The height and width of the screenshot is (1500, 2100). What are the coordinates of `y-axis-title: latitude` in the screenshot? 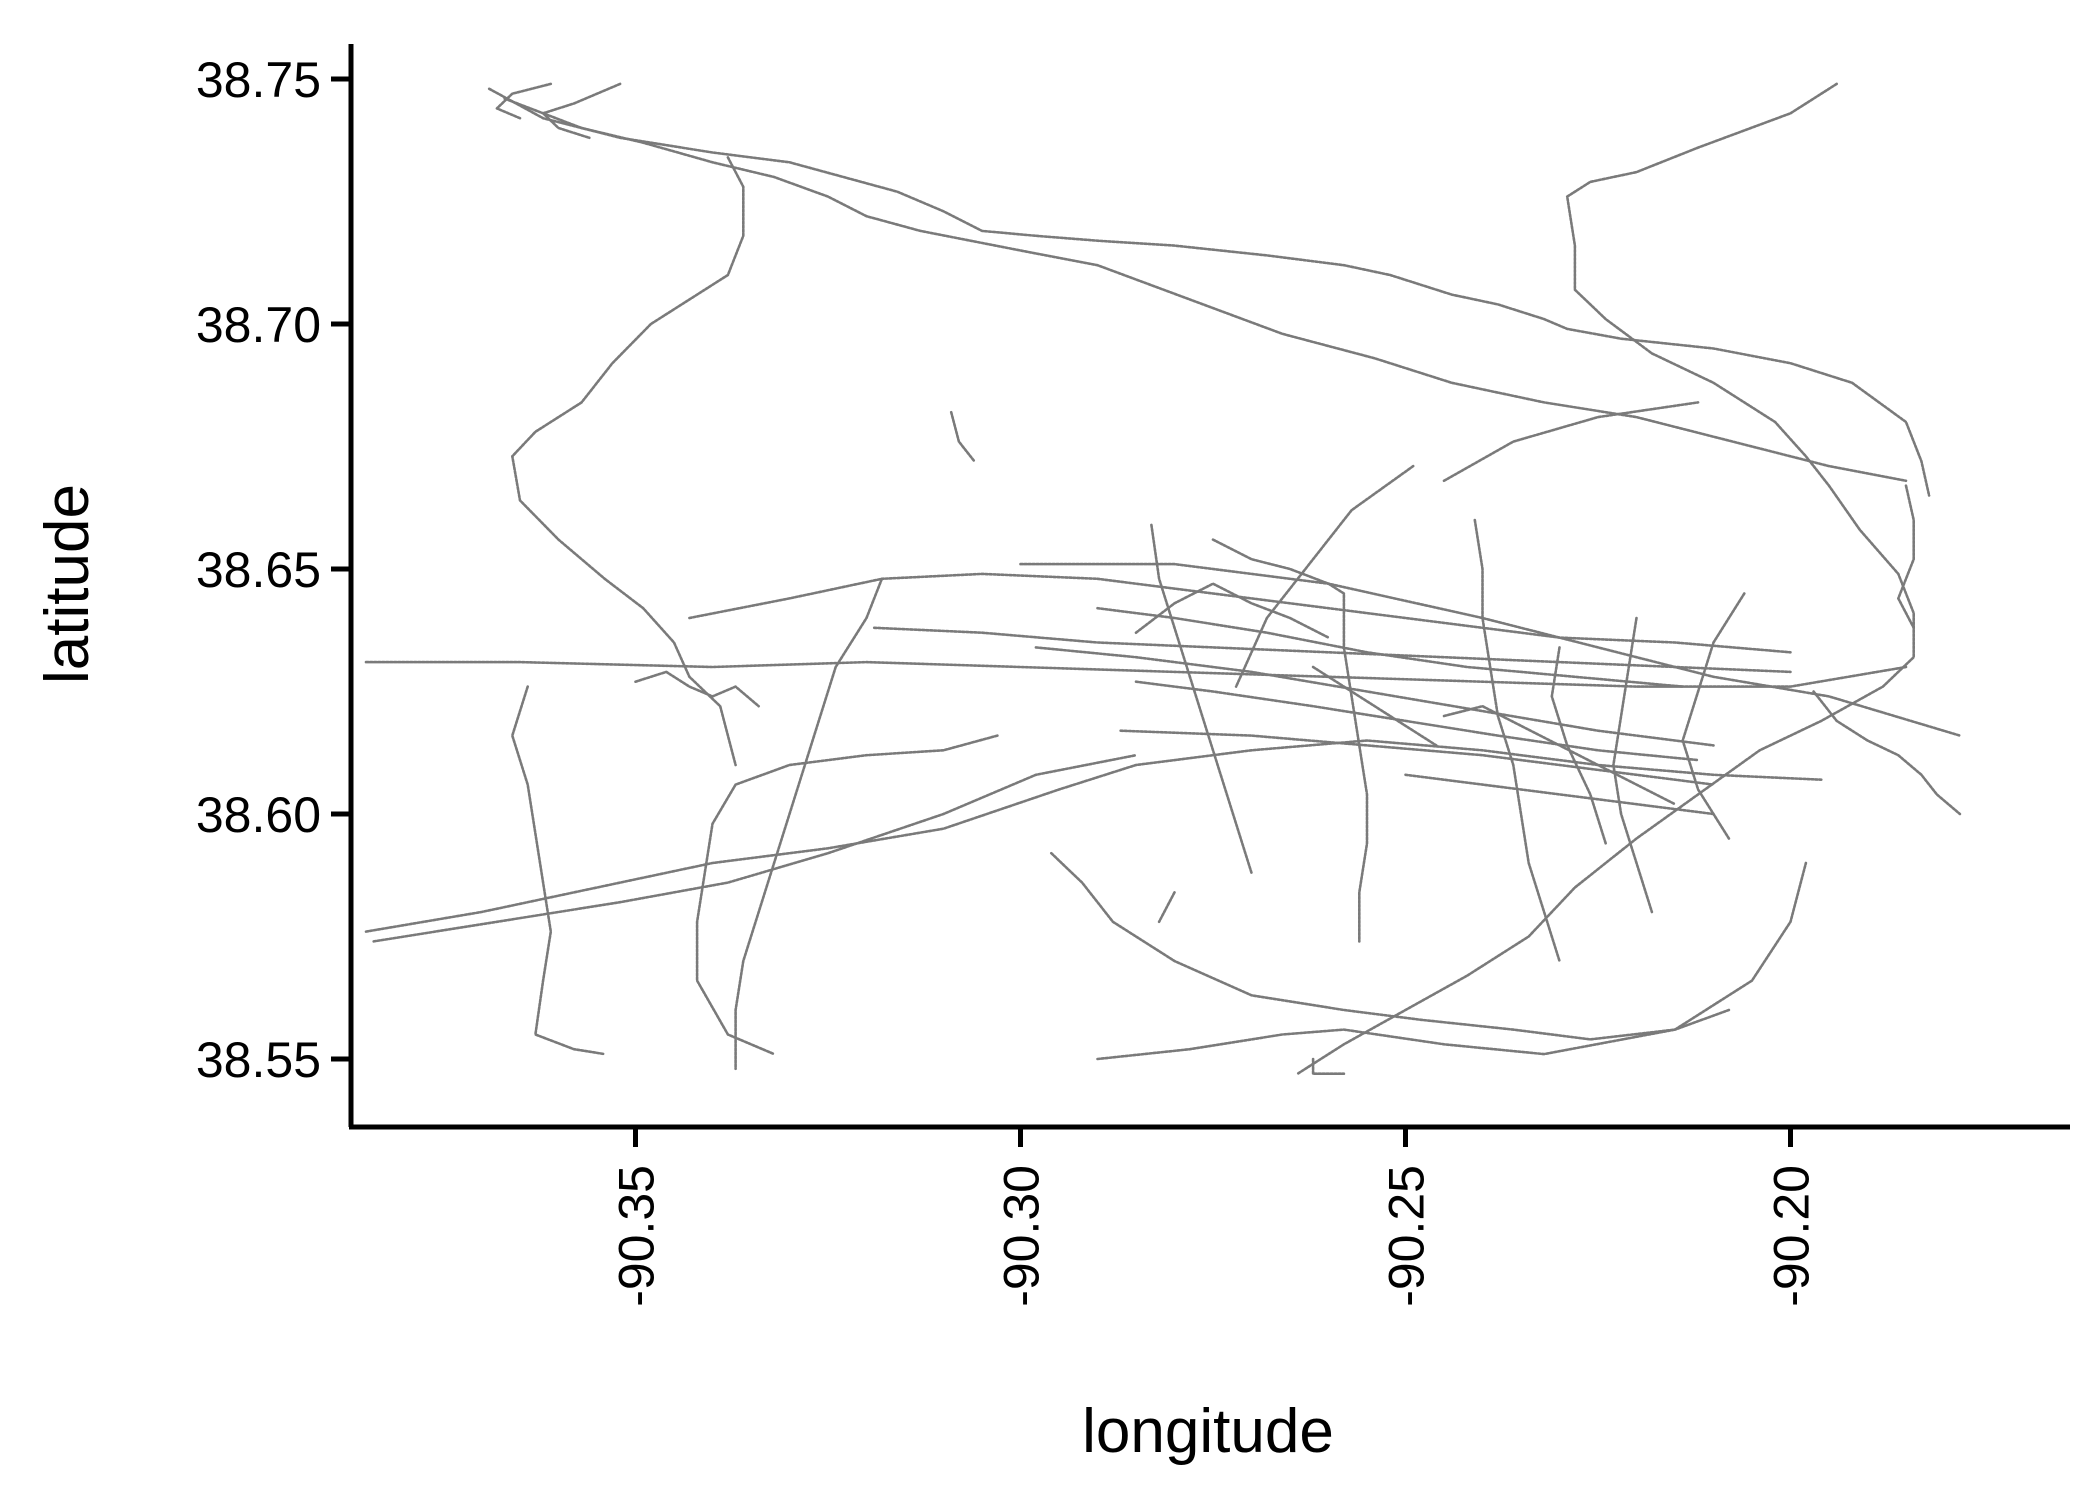 It's located at (67, 584).